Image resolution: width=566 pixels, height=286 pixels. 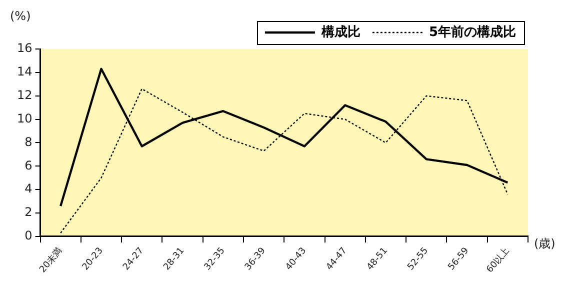 What do you see at coordinates (340, 32) in the screenshot?
I see `legend-label: 構成比` at bounding box center [340, 32].